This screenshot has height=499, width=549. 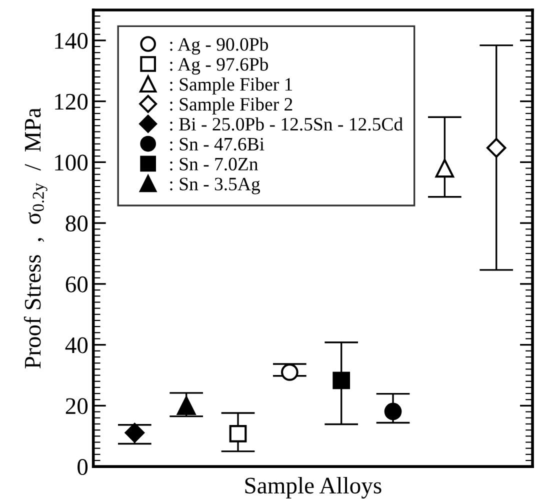 What do you see at coordinates (219, 46) in the screenshot?
I see `legend-label: : Ag - 90.0Pb` at bounding box center [219, 46].